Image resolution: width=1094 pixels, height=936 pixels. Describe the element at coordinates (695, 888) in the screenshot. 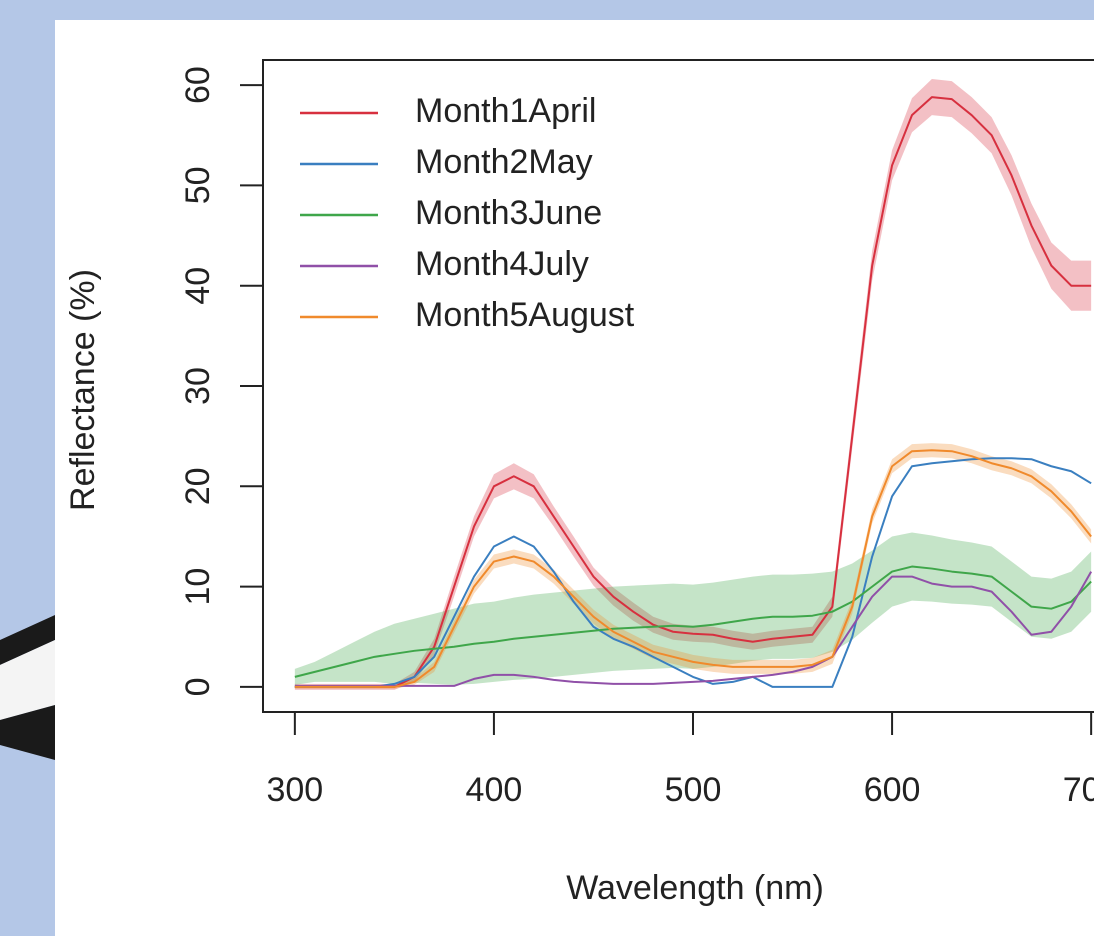

I see `x-axis-label: Wavelength (nm)` at that location.